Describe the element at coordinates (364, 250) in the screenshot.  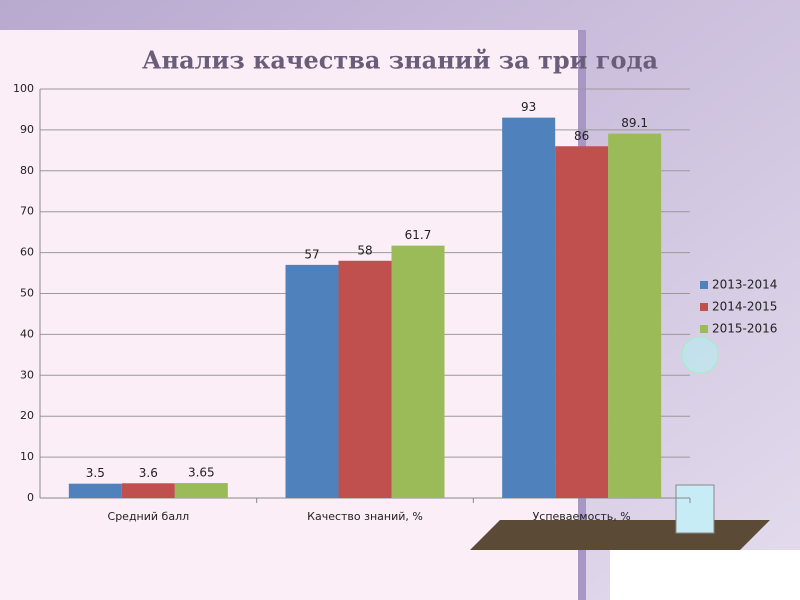
I see `value-label: 58` at that location.